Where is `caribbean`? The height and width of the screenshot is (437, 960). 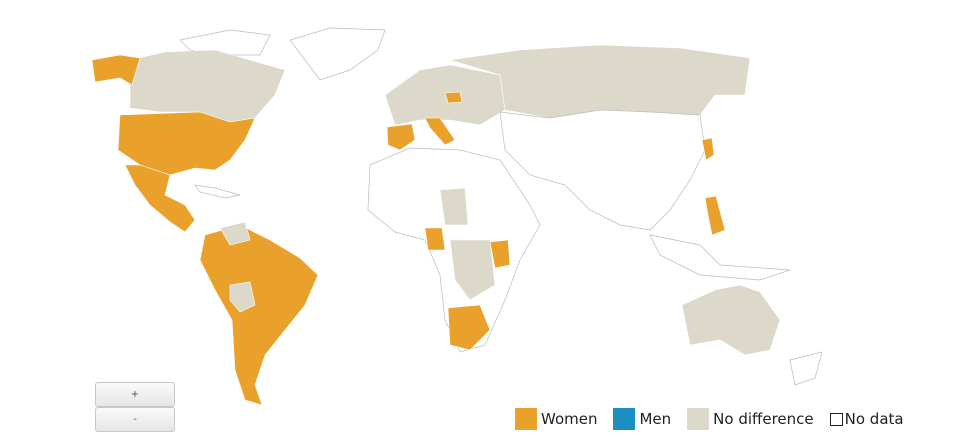 caribbean is located at coordinates (217, 191).